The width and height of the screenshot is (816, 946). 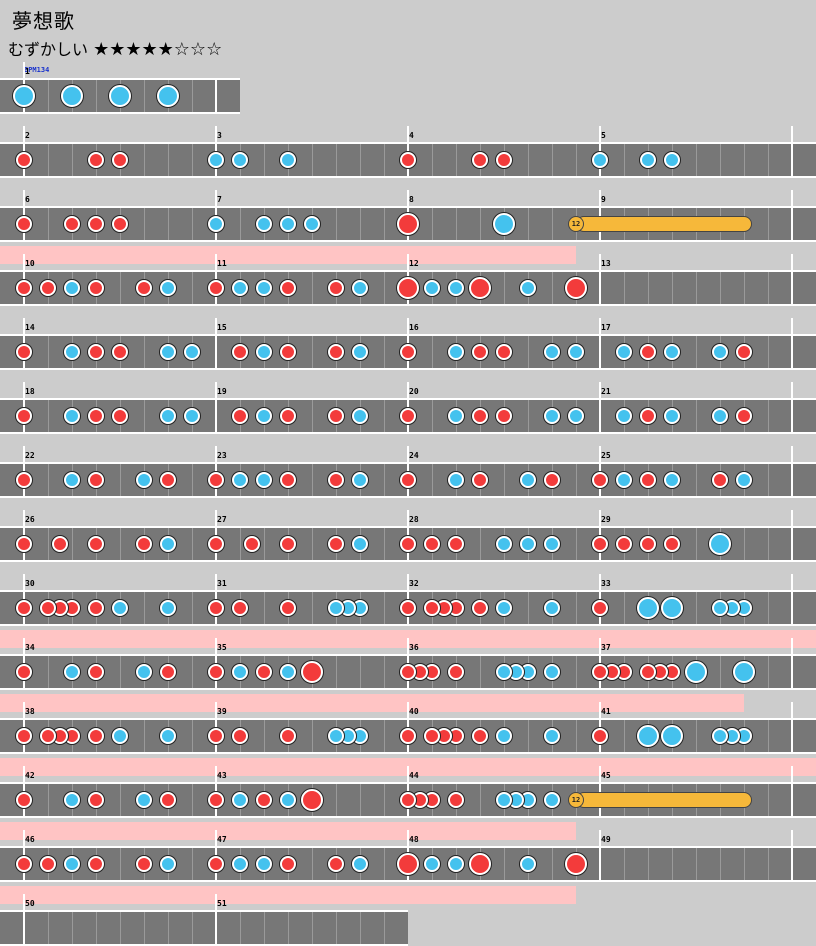 What do you see at coordinates (414, 839) in the screenshot?
I see `measure-number: 48` at bounding box center [414, 839].